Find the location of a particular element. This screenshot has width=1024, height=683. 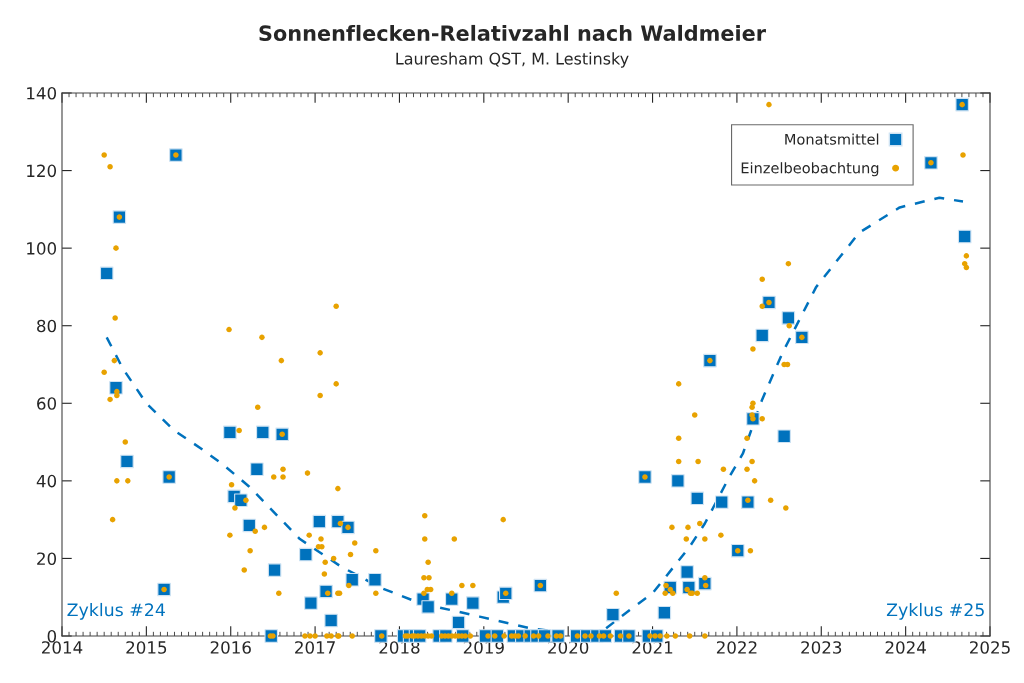

y-tick-label: 60 is located at coordinates (47, 403).